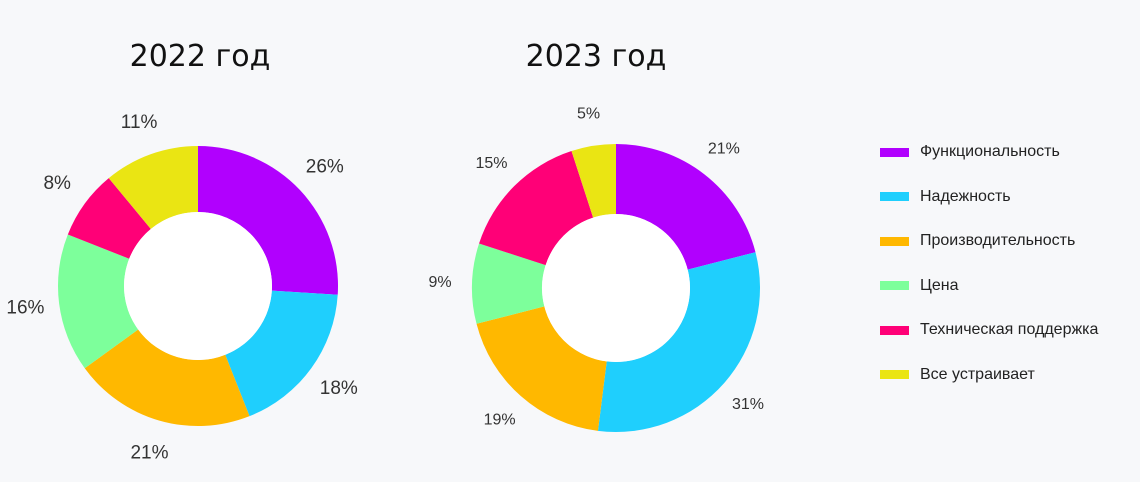 This screenshot has height=482, width=1140. Describe the element at coordinates (325, 166) in the screenshot. I see `data-label-functionality-2022: 26%` at that location.